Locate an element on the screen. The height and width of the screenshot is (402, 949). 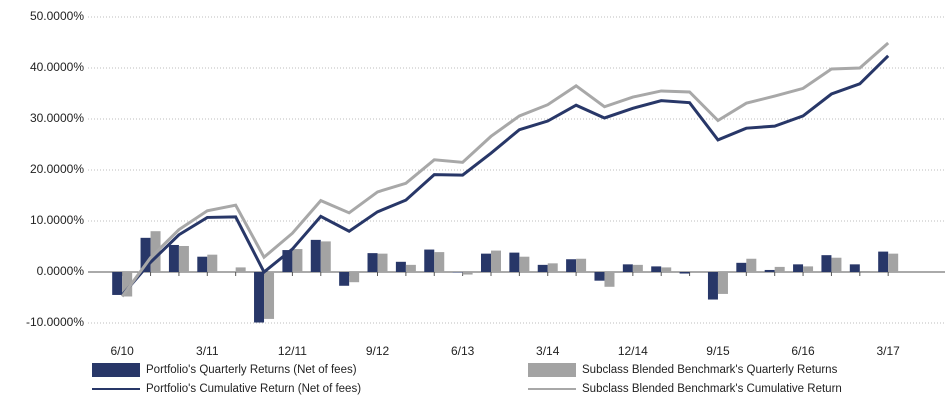
y-tick-label: 50.0000% is located at coordinates (57, 16).